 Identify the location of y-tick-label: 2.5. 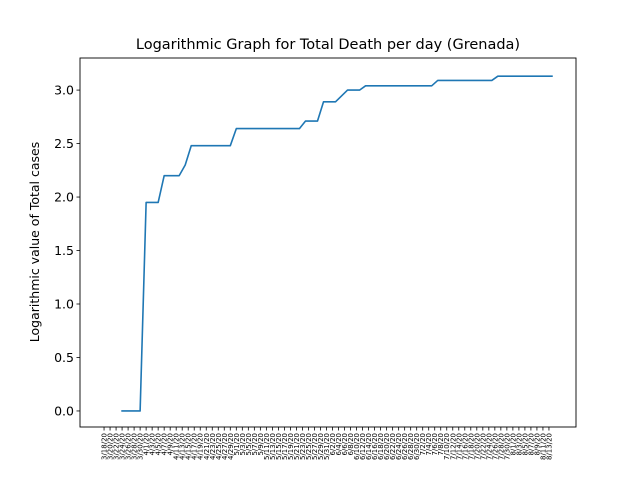
(64, 143).